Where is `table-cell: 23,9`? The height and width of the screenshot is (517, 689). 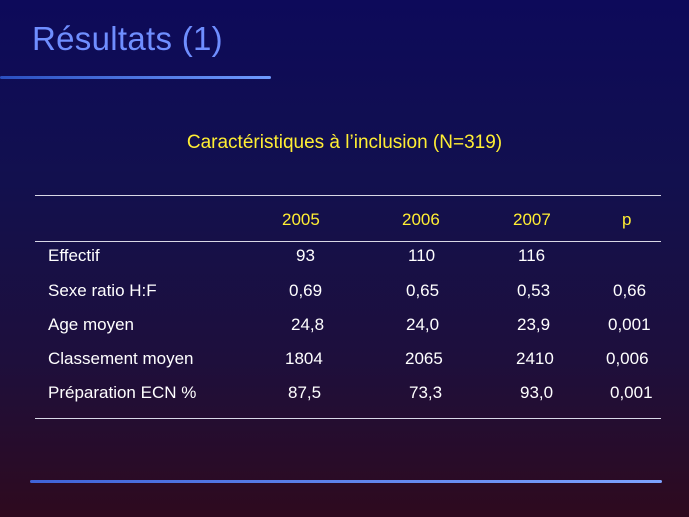 table-cell: 23,9 is located at coordinates (534, 324).